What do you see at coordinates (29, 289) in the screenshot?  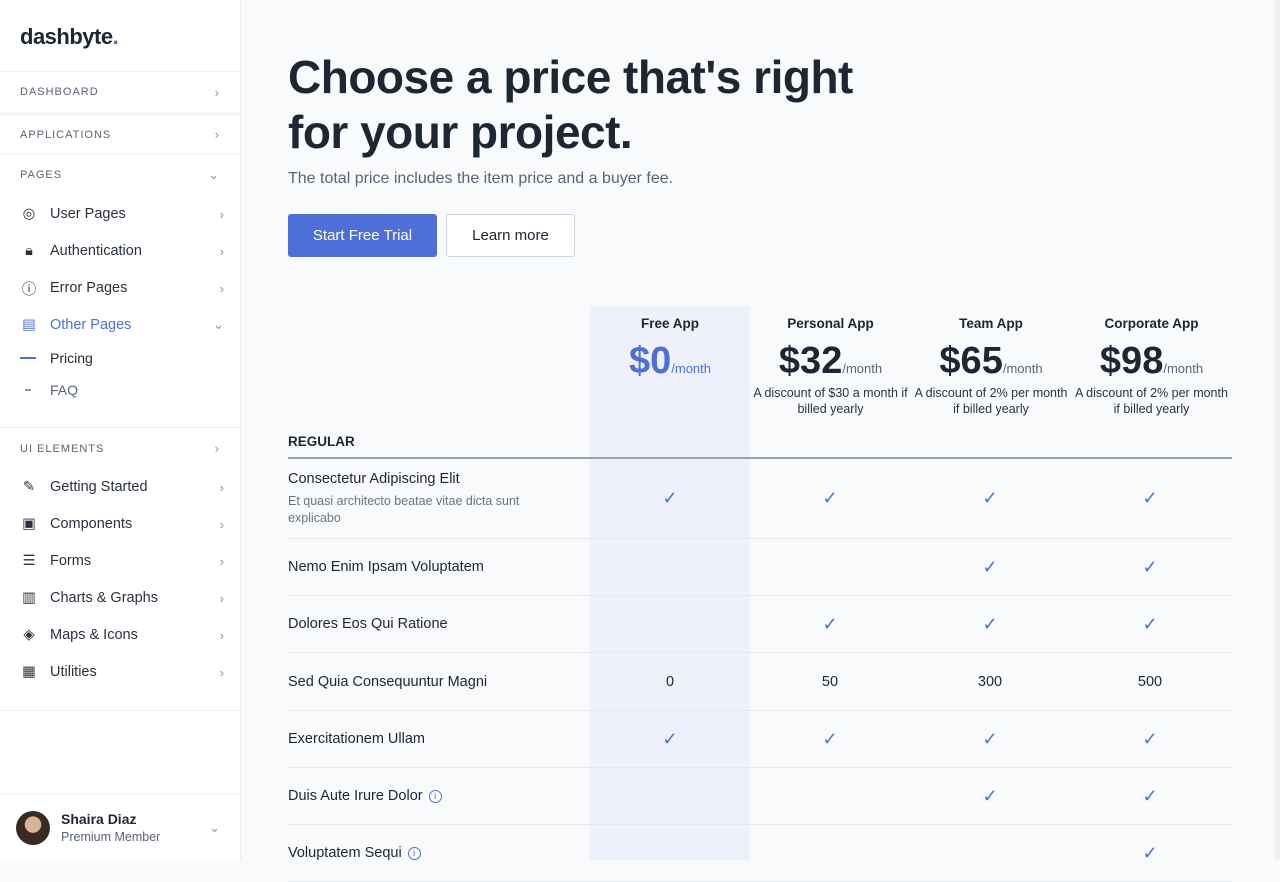 I see `alert-circle-icon: ⓘ` at bounding box center [29, 289].